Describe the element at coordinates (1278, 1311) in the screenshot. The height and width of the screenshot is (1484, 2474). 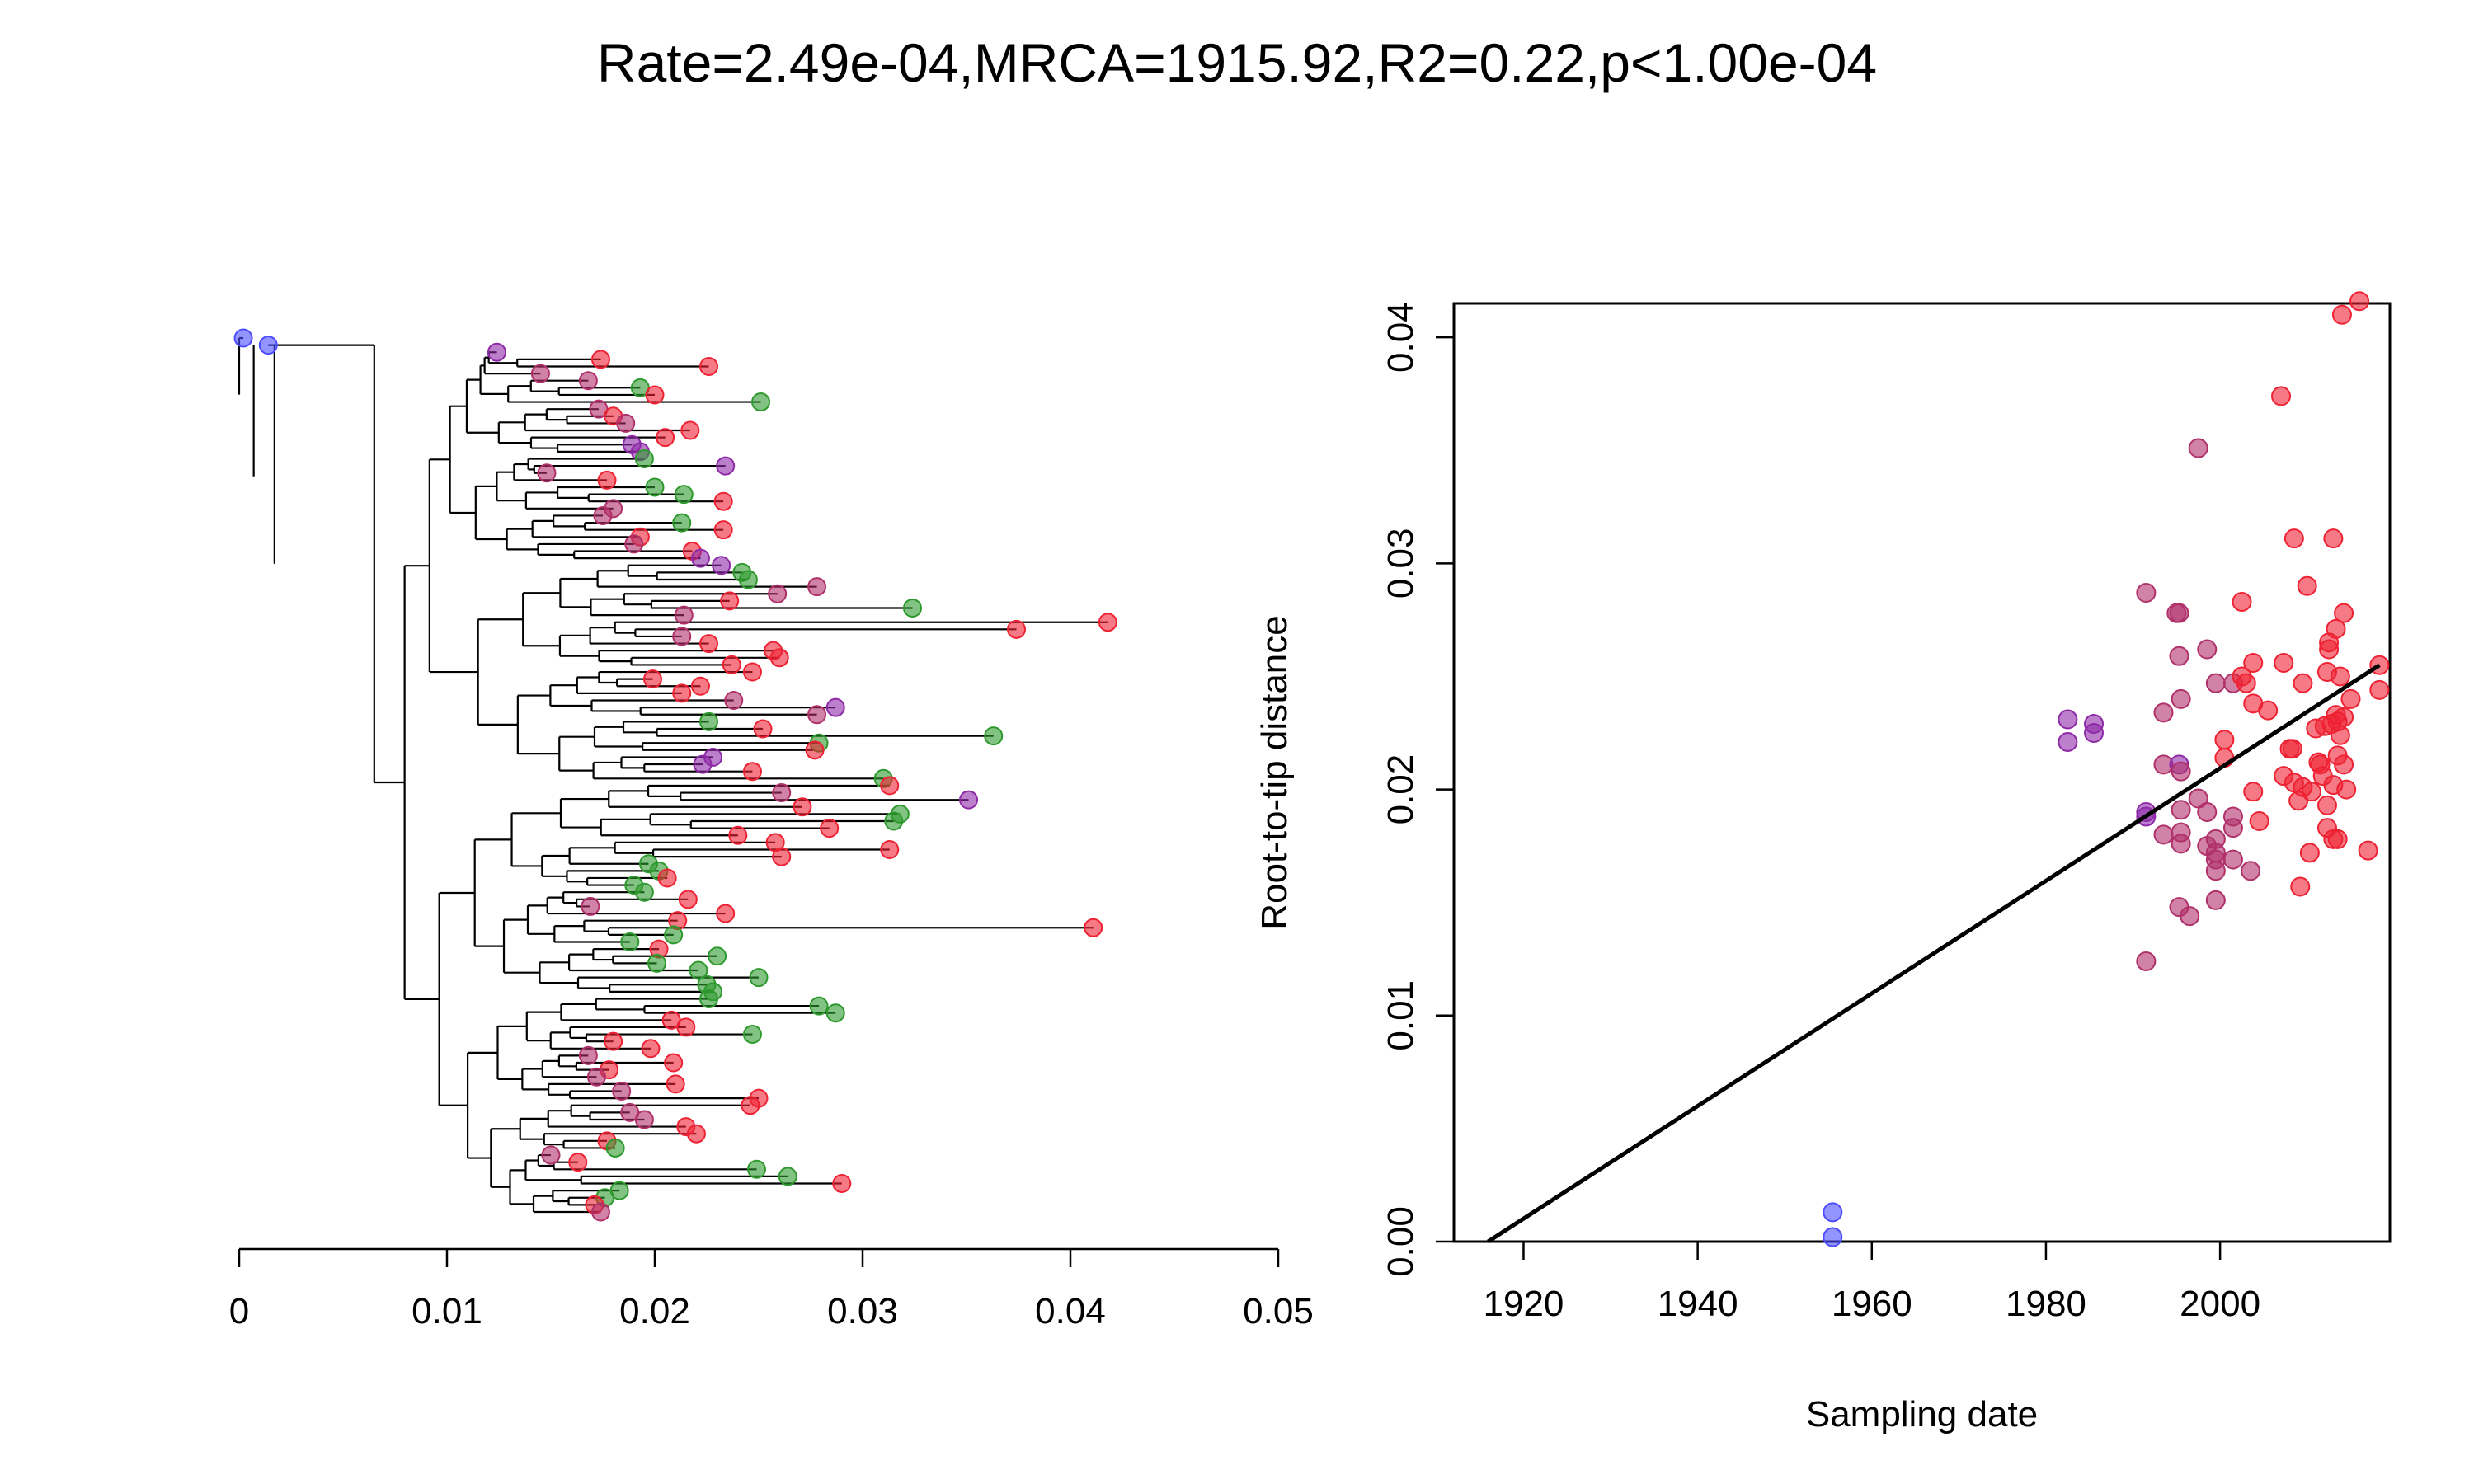
I see `tick-label: 0.05` at that location.